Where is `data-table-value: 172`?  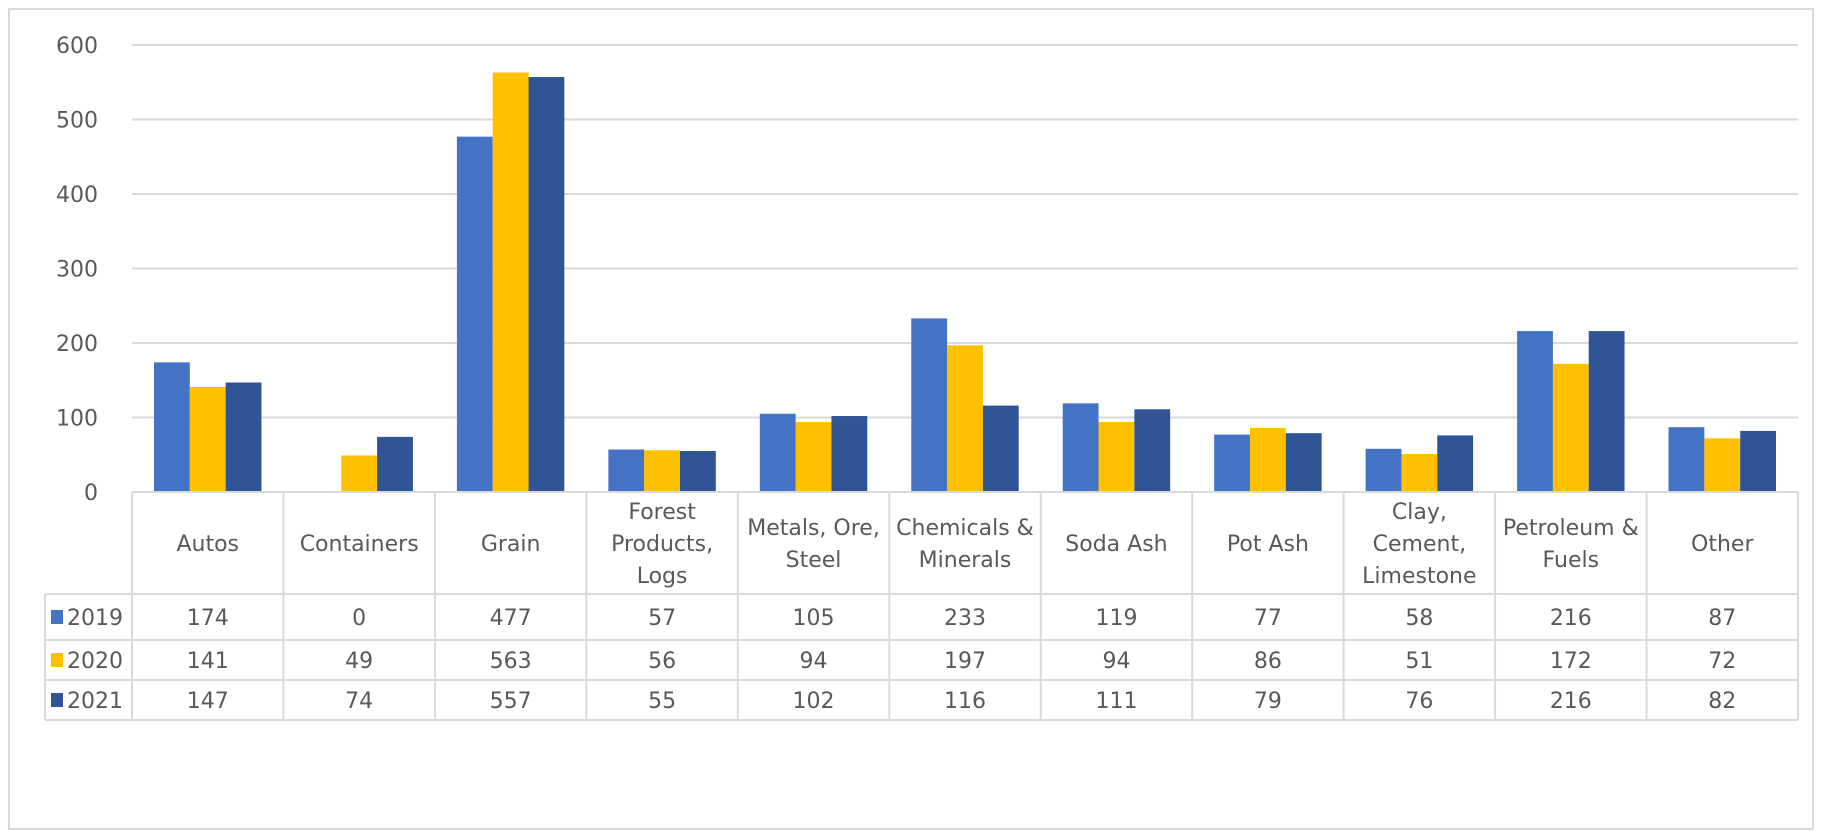
data-table-value: 172 is located at coordinates (1571, 661).